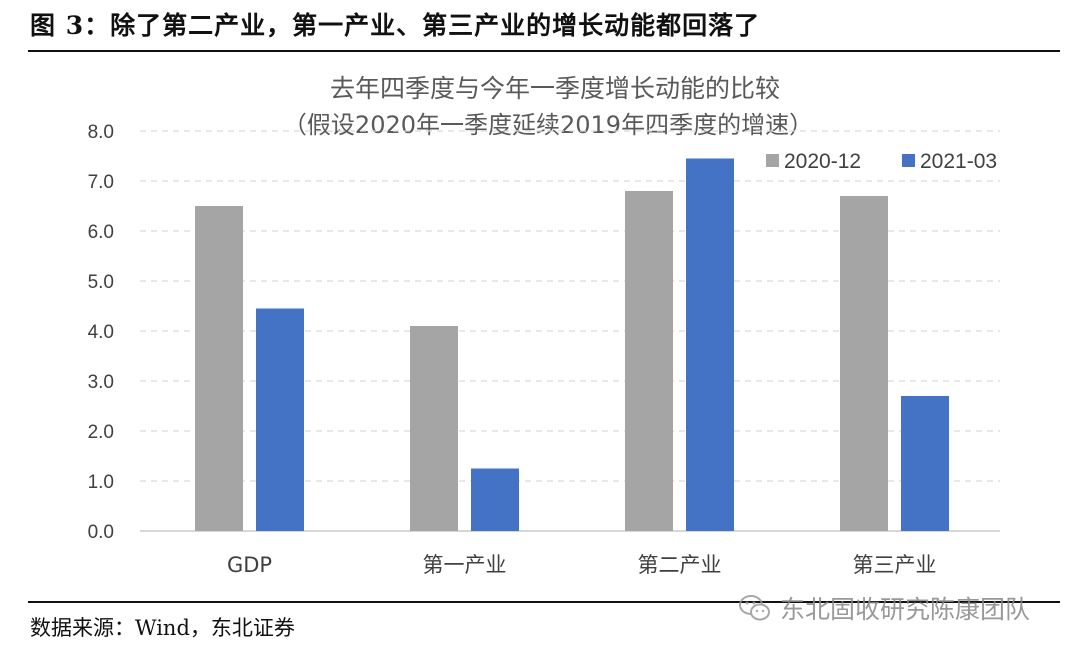 The height and width of the screenshot is (652, 1080). I want to click on legend: 2020-12 2021-03, so click(881, 161).